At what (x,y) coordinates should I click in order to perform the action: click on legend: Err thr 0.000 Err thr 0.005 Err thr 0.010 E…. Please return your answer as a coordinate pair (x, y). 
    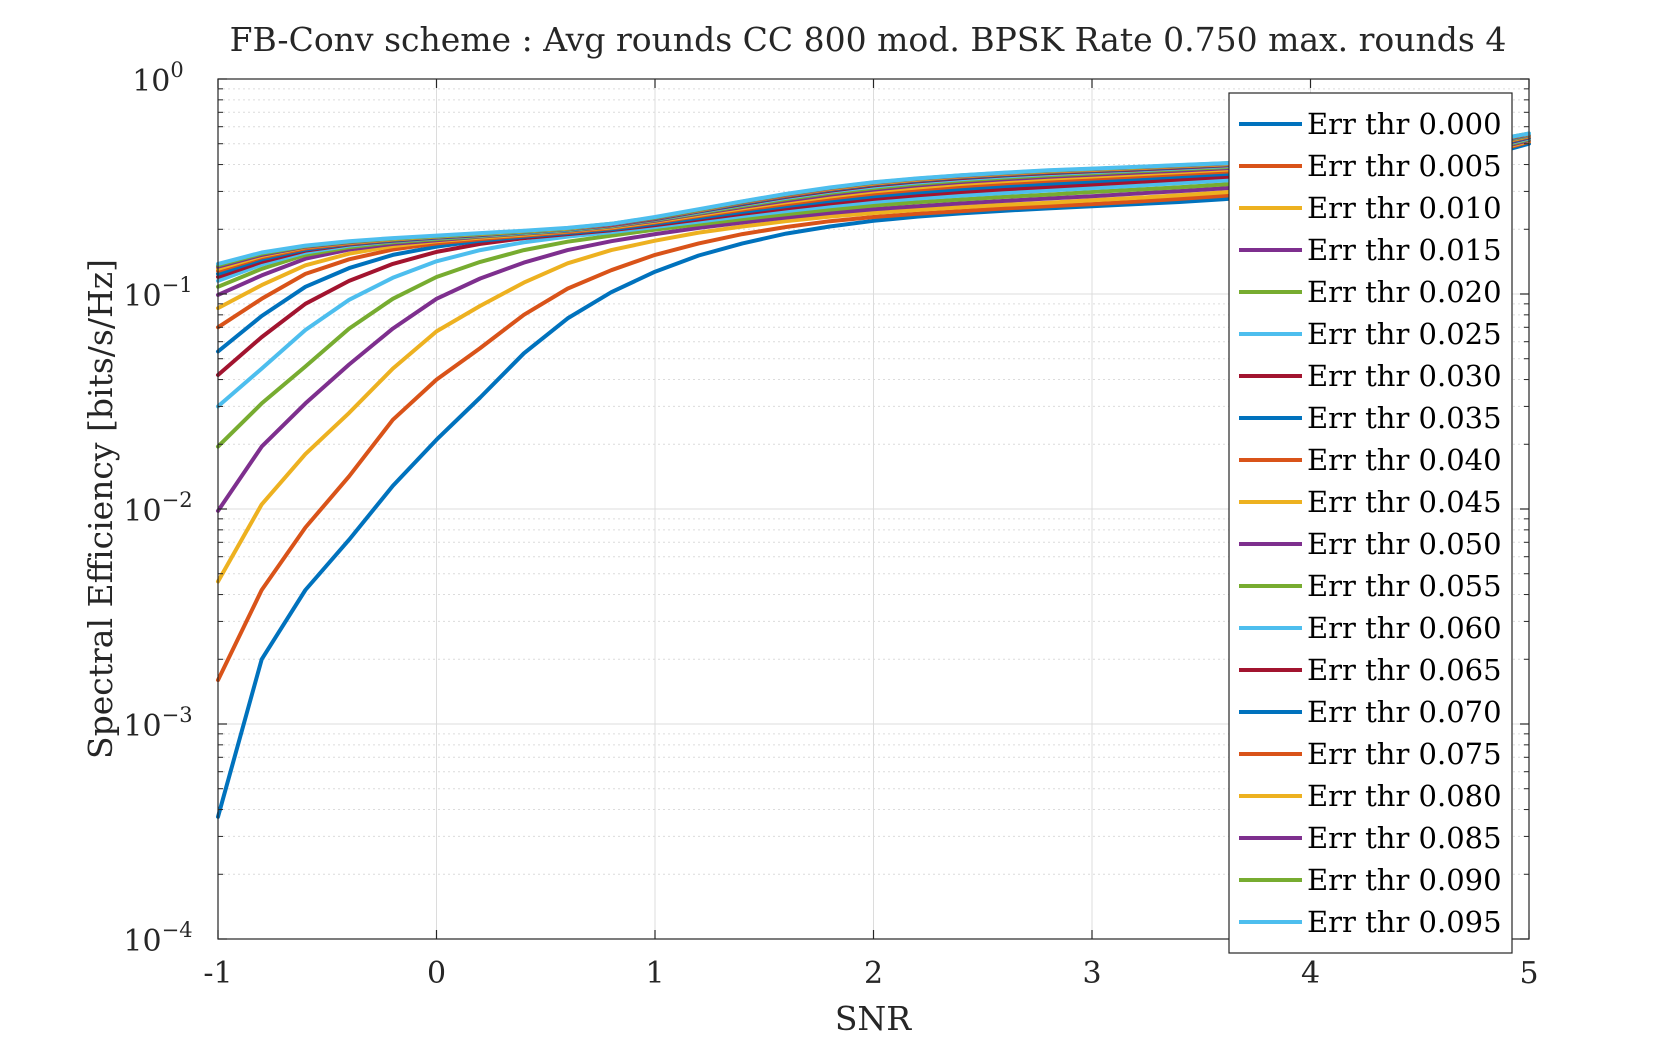
    Looking at the image, I should click on (1370, 523).